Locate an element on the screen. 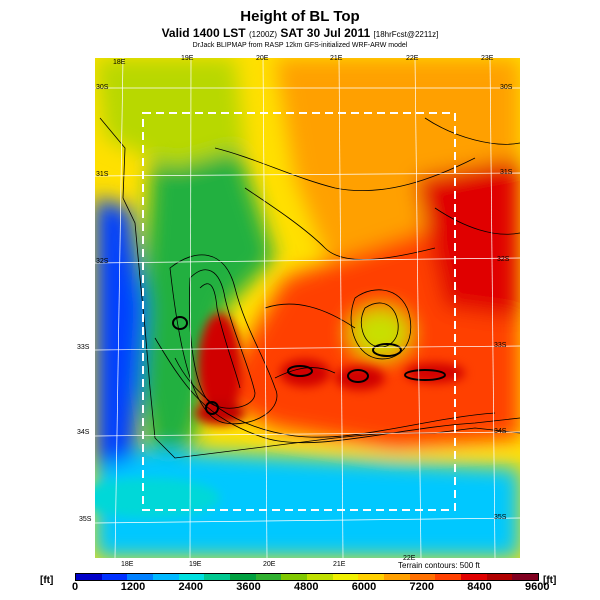 The height and width of the screenshot is (600, 600). lon-label-bottom: 20E is located at coordinates (269, 564).